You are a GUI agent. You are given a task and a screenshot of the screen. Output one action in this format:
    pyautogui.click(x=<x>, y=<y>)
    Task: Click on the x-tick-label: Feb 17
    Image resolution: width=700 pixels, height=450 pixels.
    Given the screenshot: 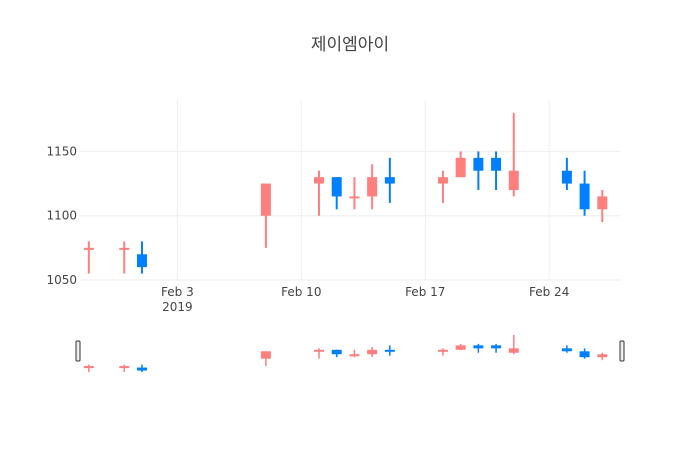 What is the action you would take?
    pyautogui.click(x=425, y=292)
    